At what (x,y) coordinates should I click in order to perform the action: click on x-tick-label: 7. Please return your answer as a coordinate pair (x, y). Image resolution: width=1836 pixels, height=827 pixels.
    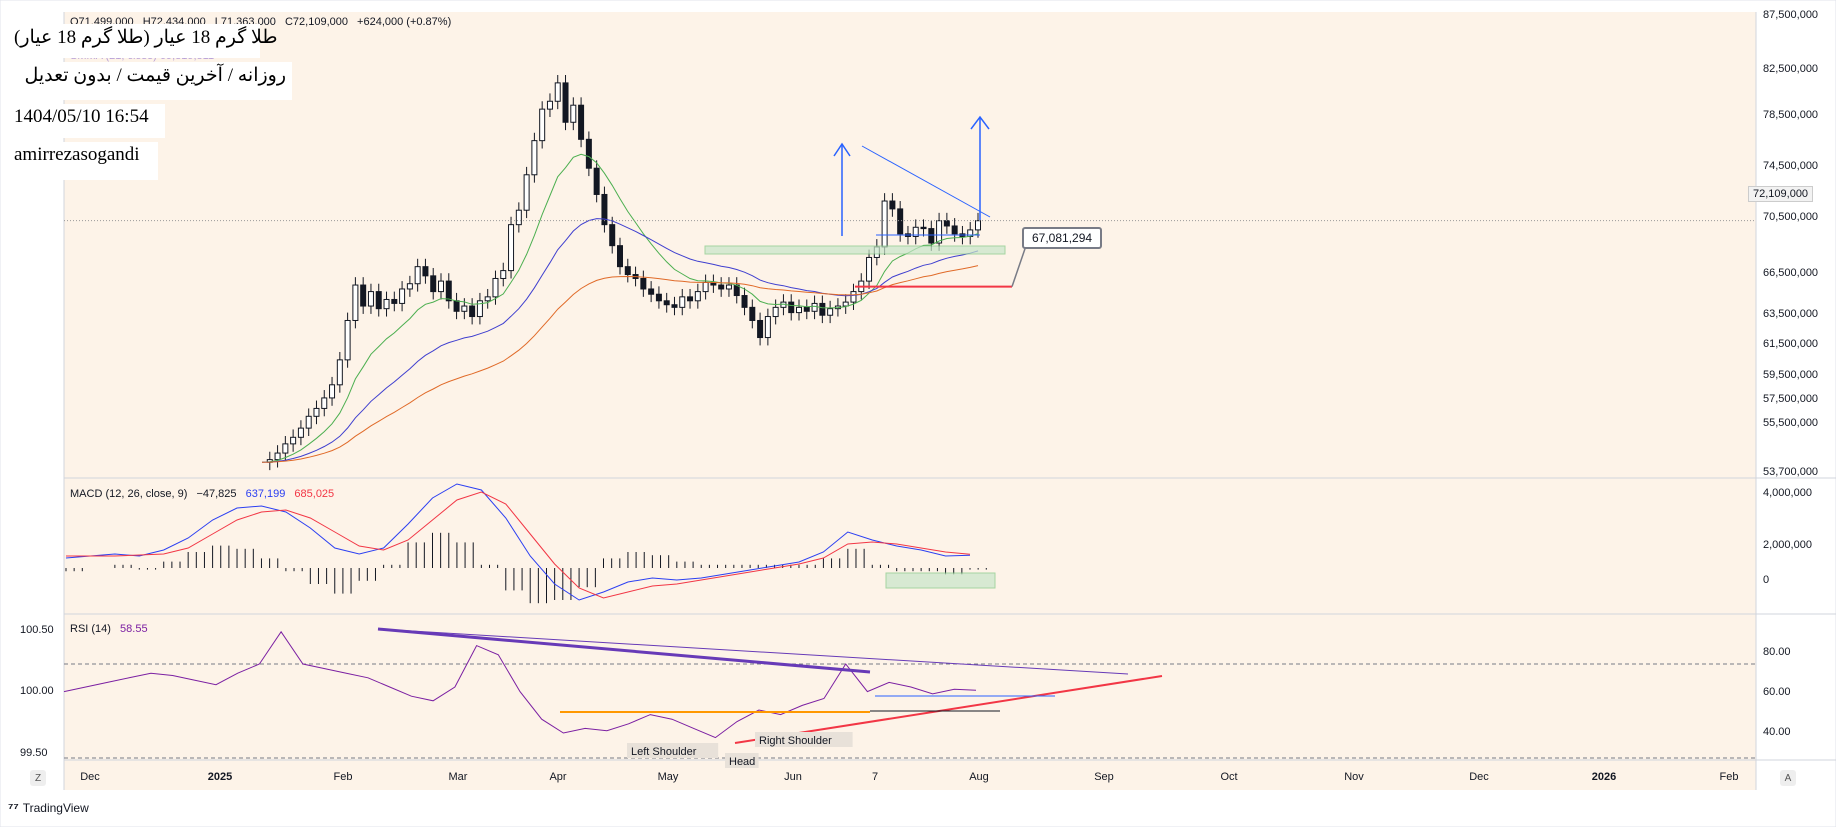
    Looking at the image, I should click on (875, 777).